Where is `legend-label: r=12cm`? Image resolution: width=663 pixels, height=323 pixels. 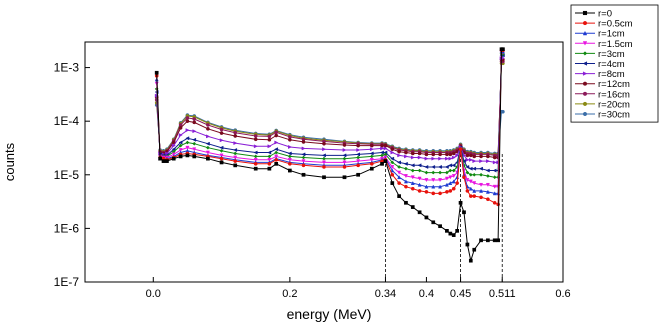
legend-label: r=12cm is located at coordinates (614, 84).